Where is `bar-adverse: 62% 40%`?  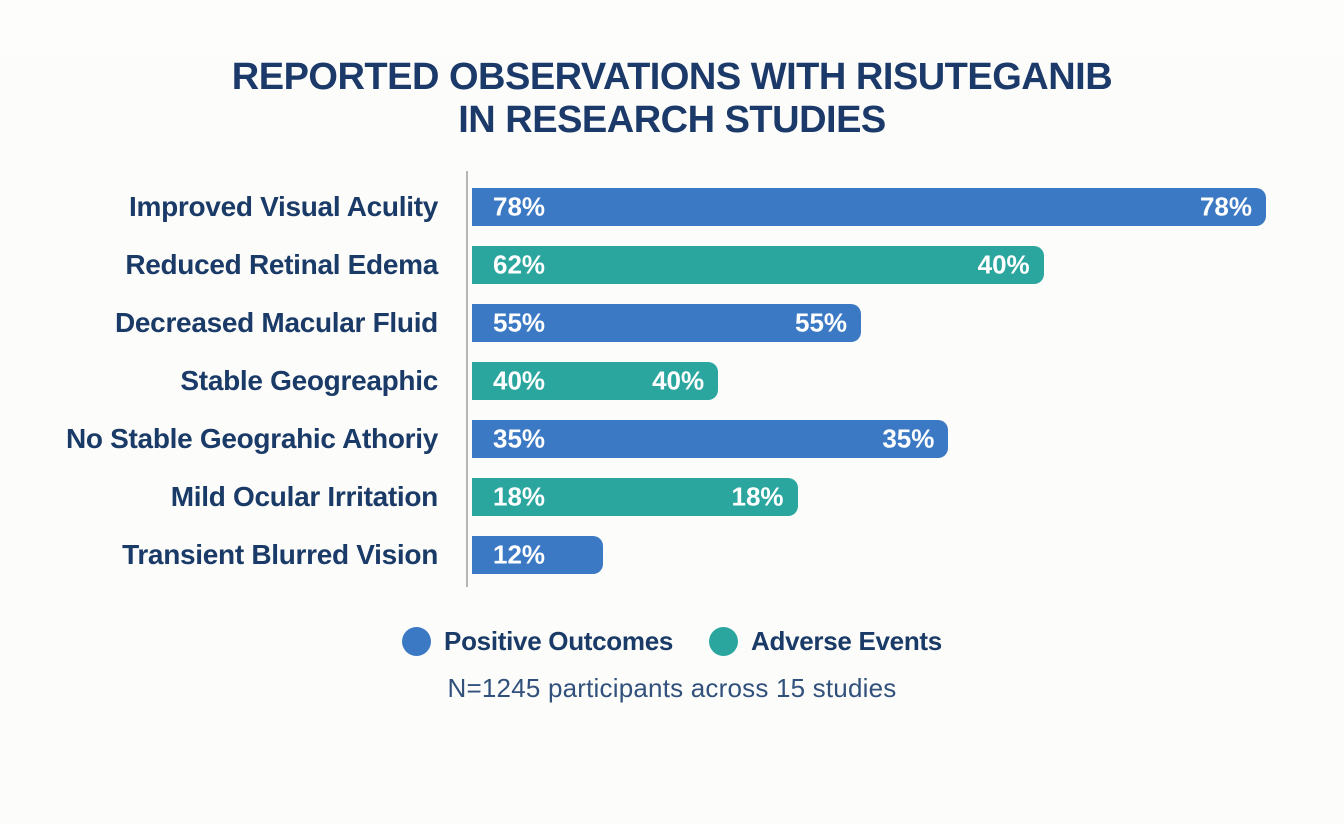 bar-adverse: 62% 40% is located at coordinates (758, 265).